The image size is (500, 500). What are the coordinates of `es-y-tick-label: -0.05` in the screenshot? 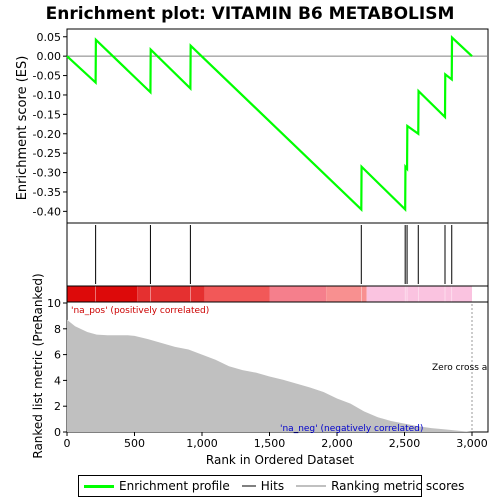 It's located at (47, 76).